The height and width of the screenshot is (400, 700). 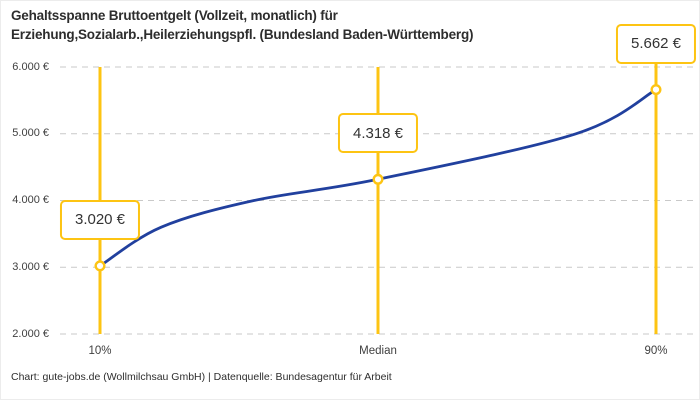 I want to click on y-axis-tick-2000: 2.000 €, so click(x=30, y=333).